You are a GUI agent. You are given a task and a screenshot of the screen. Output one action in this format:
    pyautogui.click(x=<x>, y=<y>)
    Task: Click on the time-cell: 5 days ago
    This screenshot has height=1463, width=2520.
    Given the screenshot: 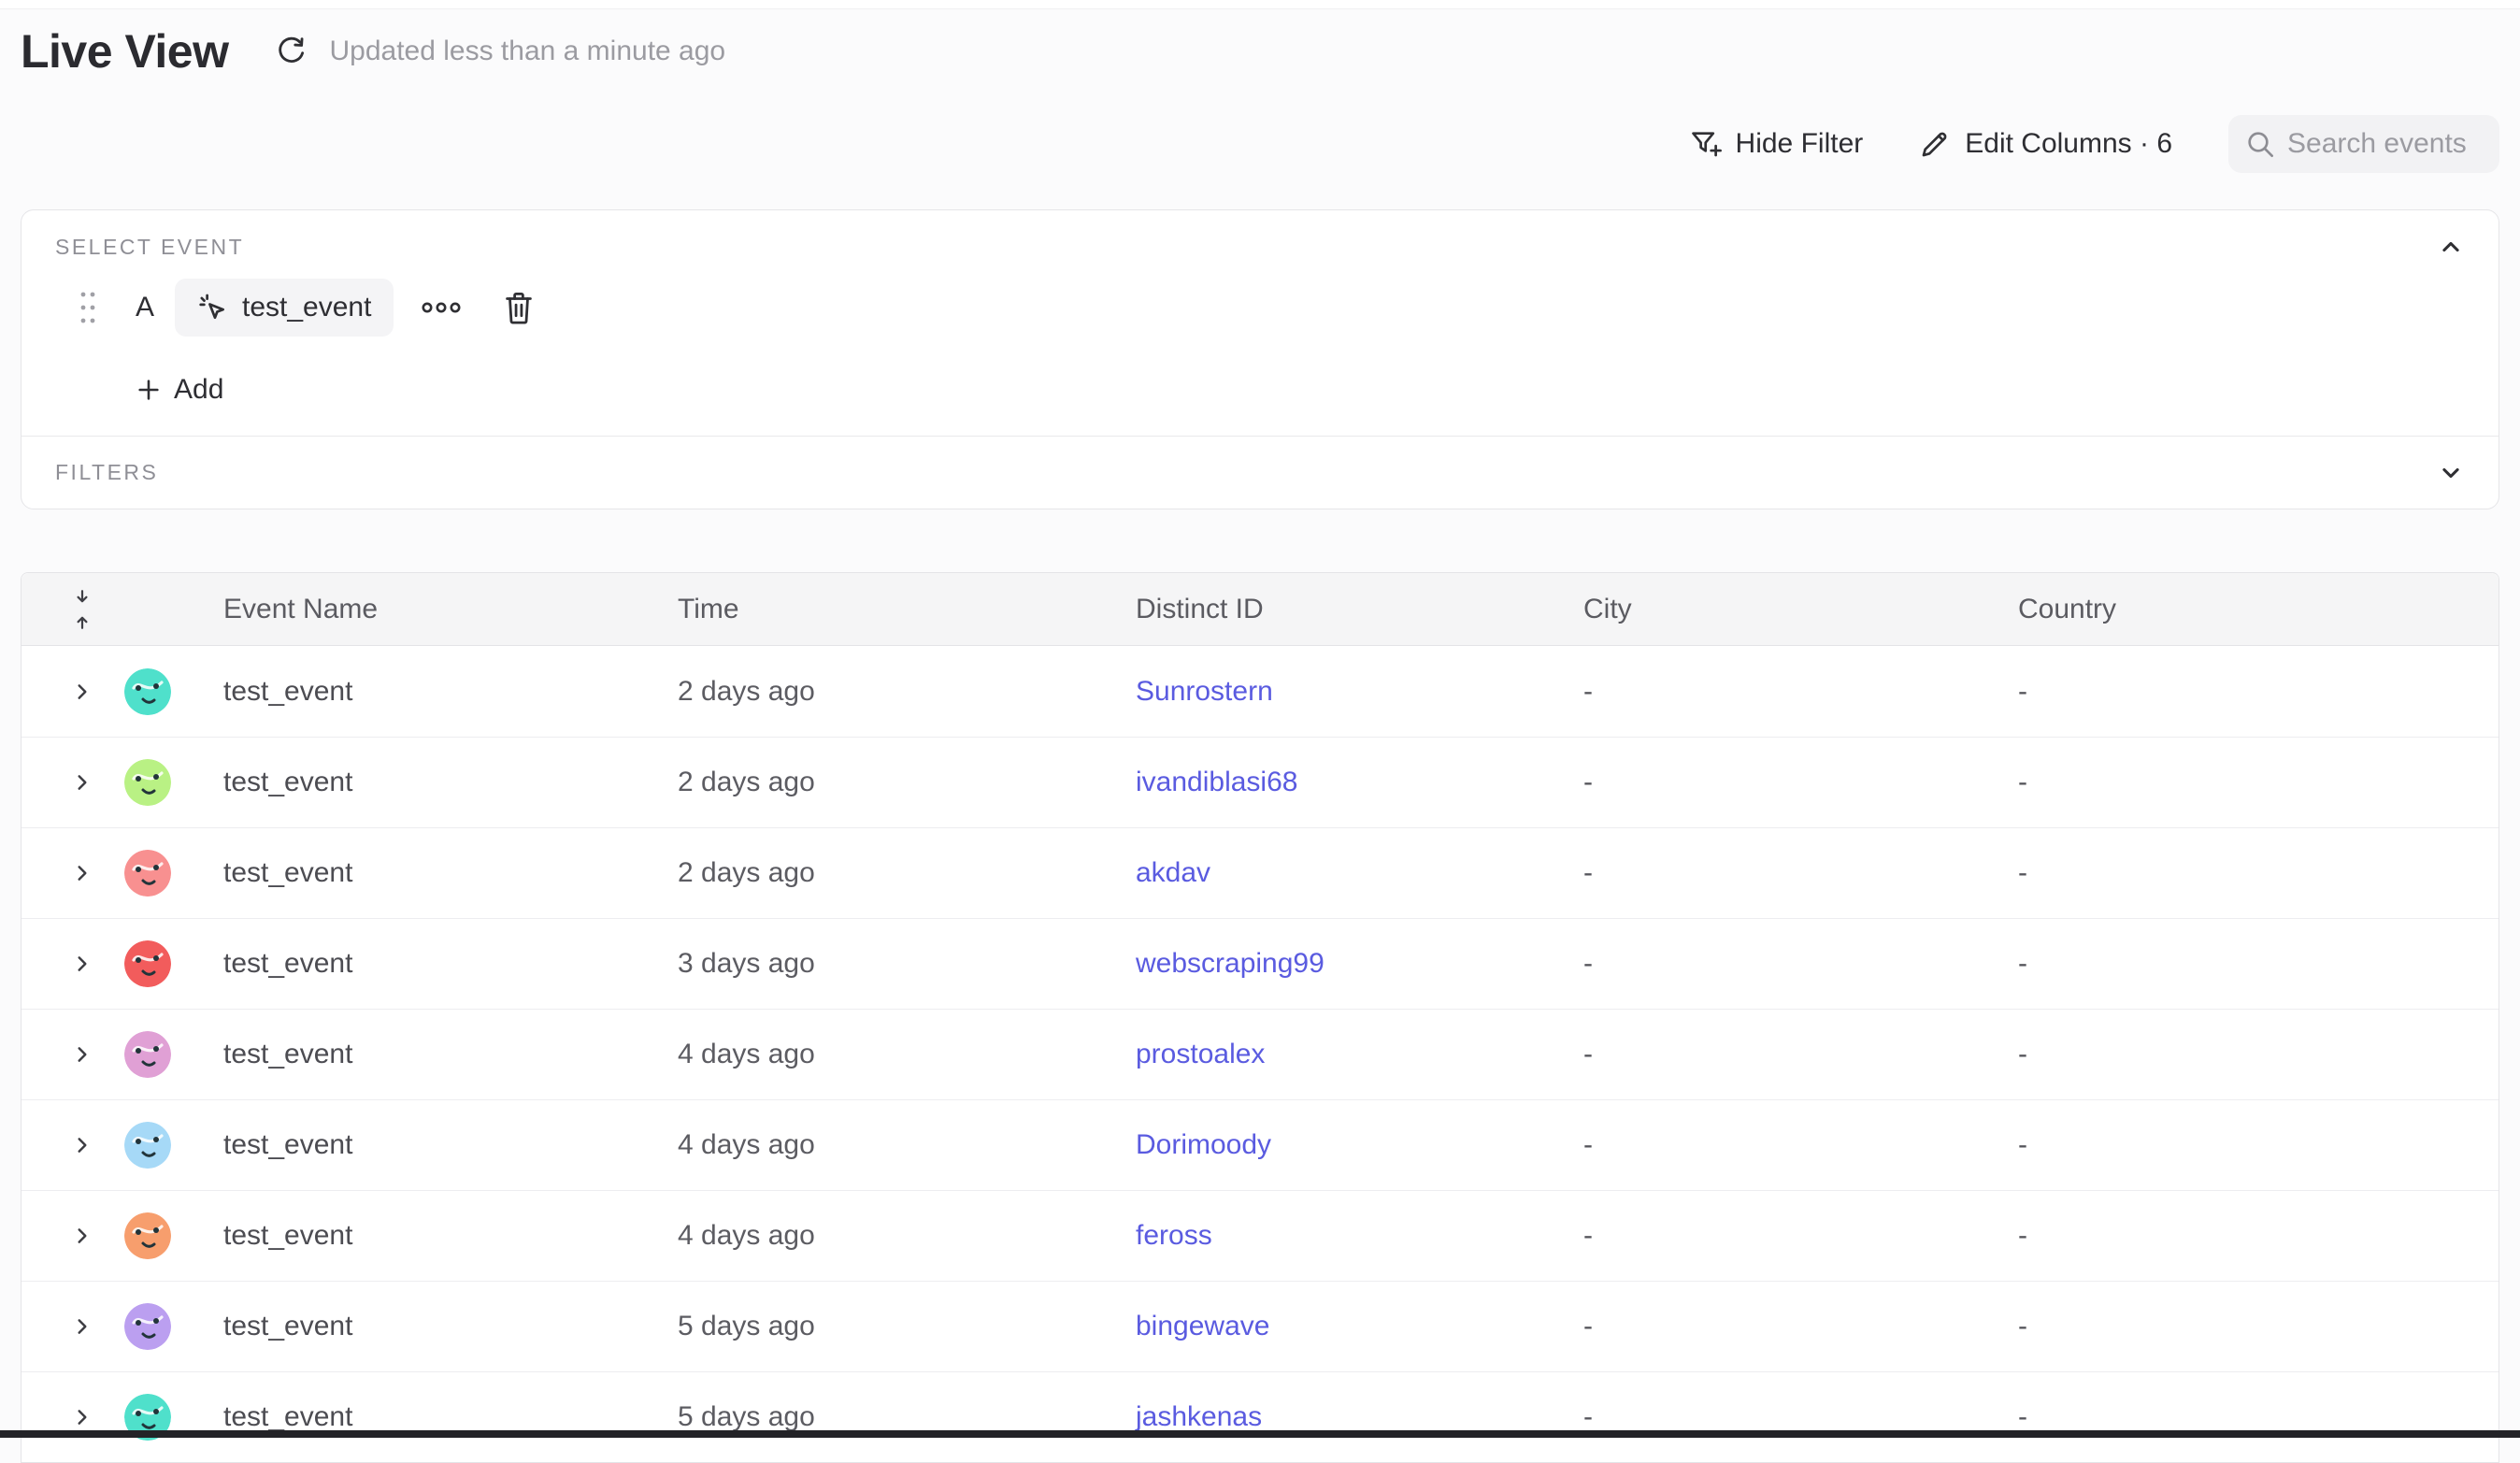 What is the action you would take?
    pyautogui.click(x=746, y=1326)
    